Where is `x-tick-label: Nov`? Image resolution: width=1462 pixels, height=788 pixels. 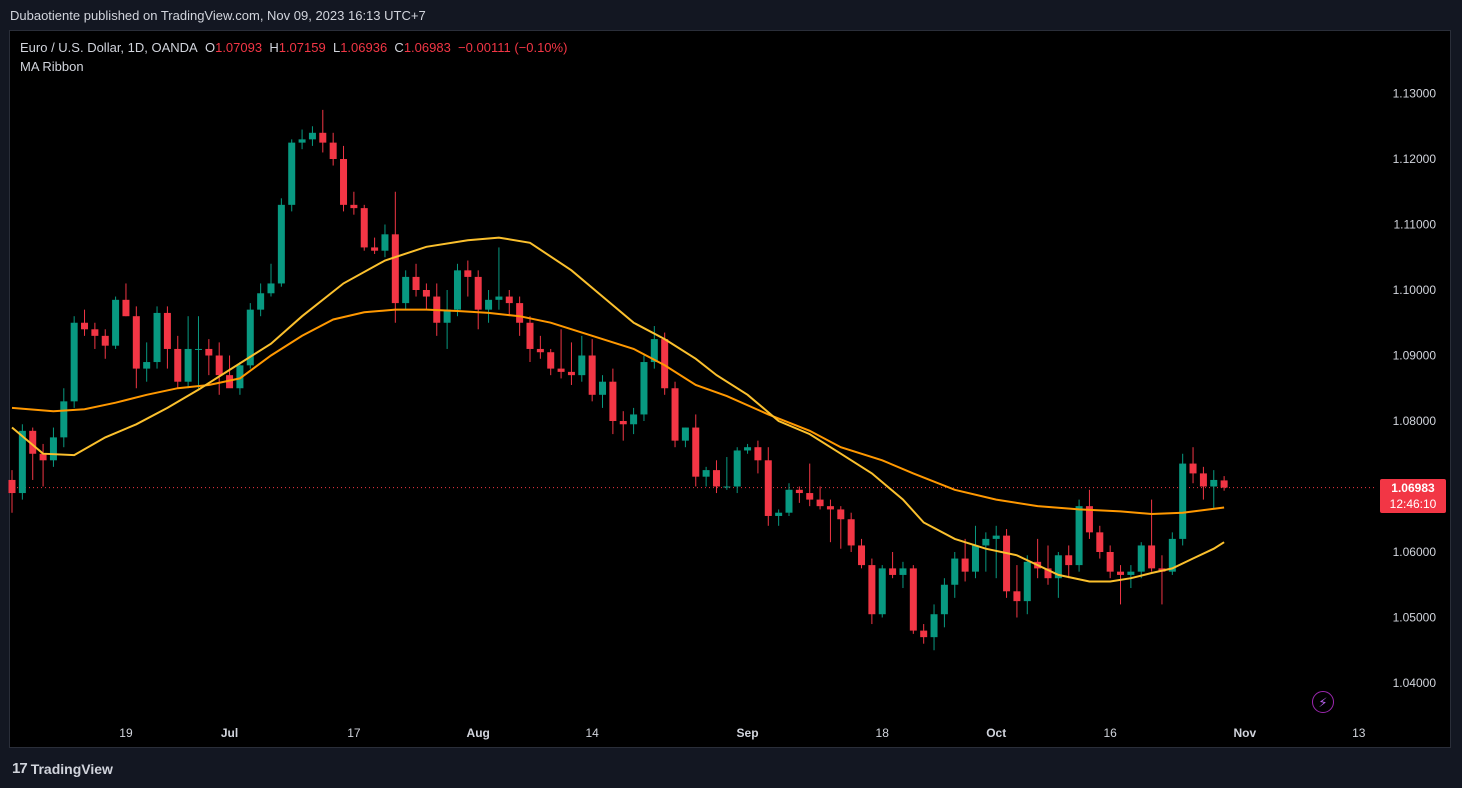
x-tick-label: Nov is located at coordinates (1245, 733).